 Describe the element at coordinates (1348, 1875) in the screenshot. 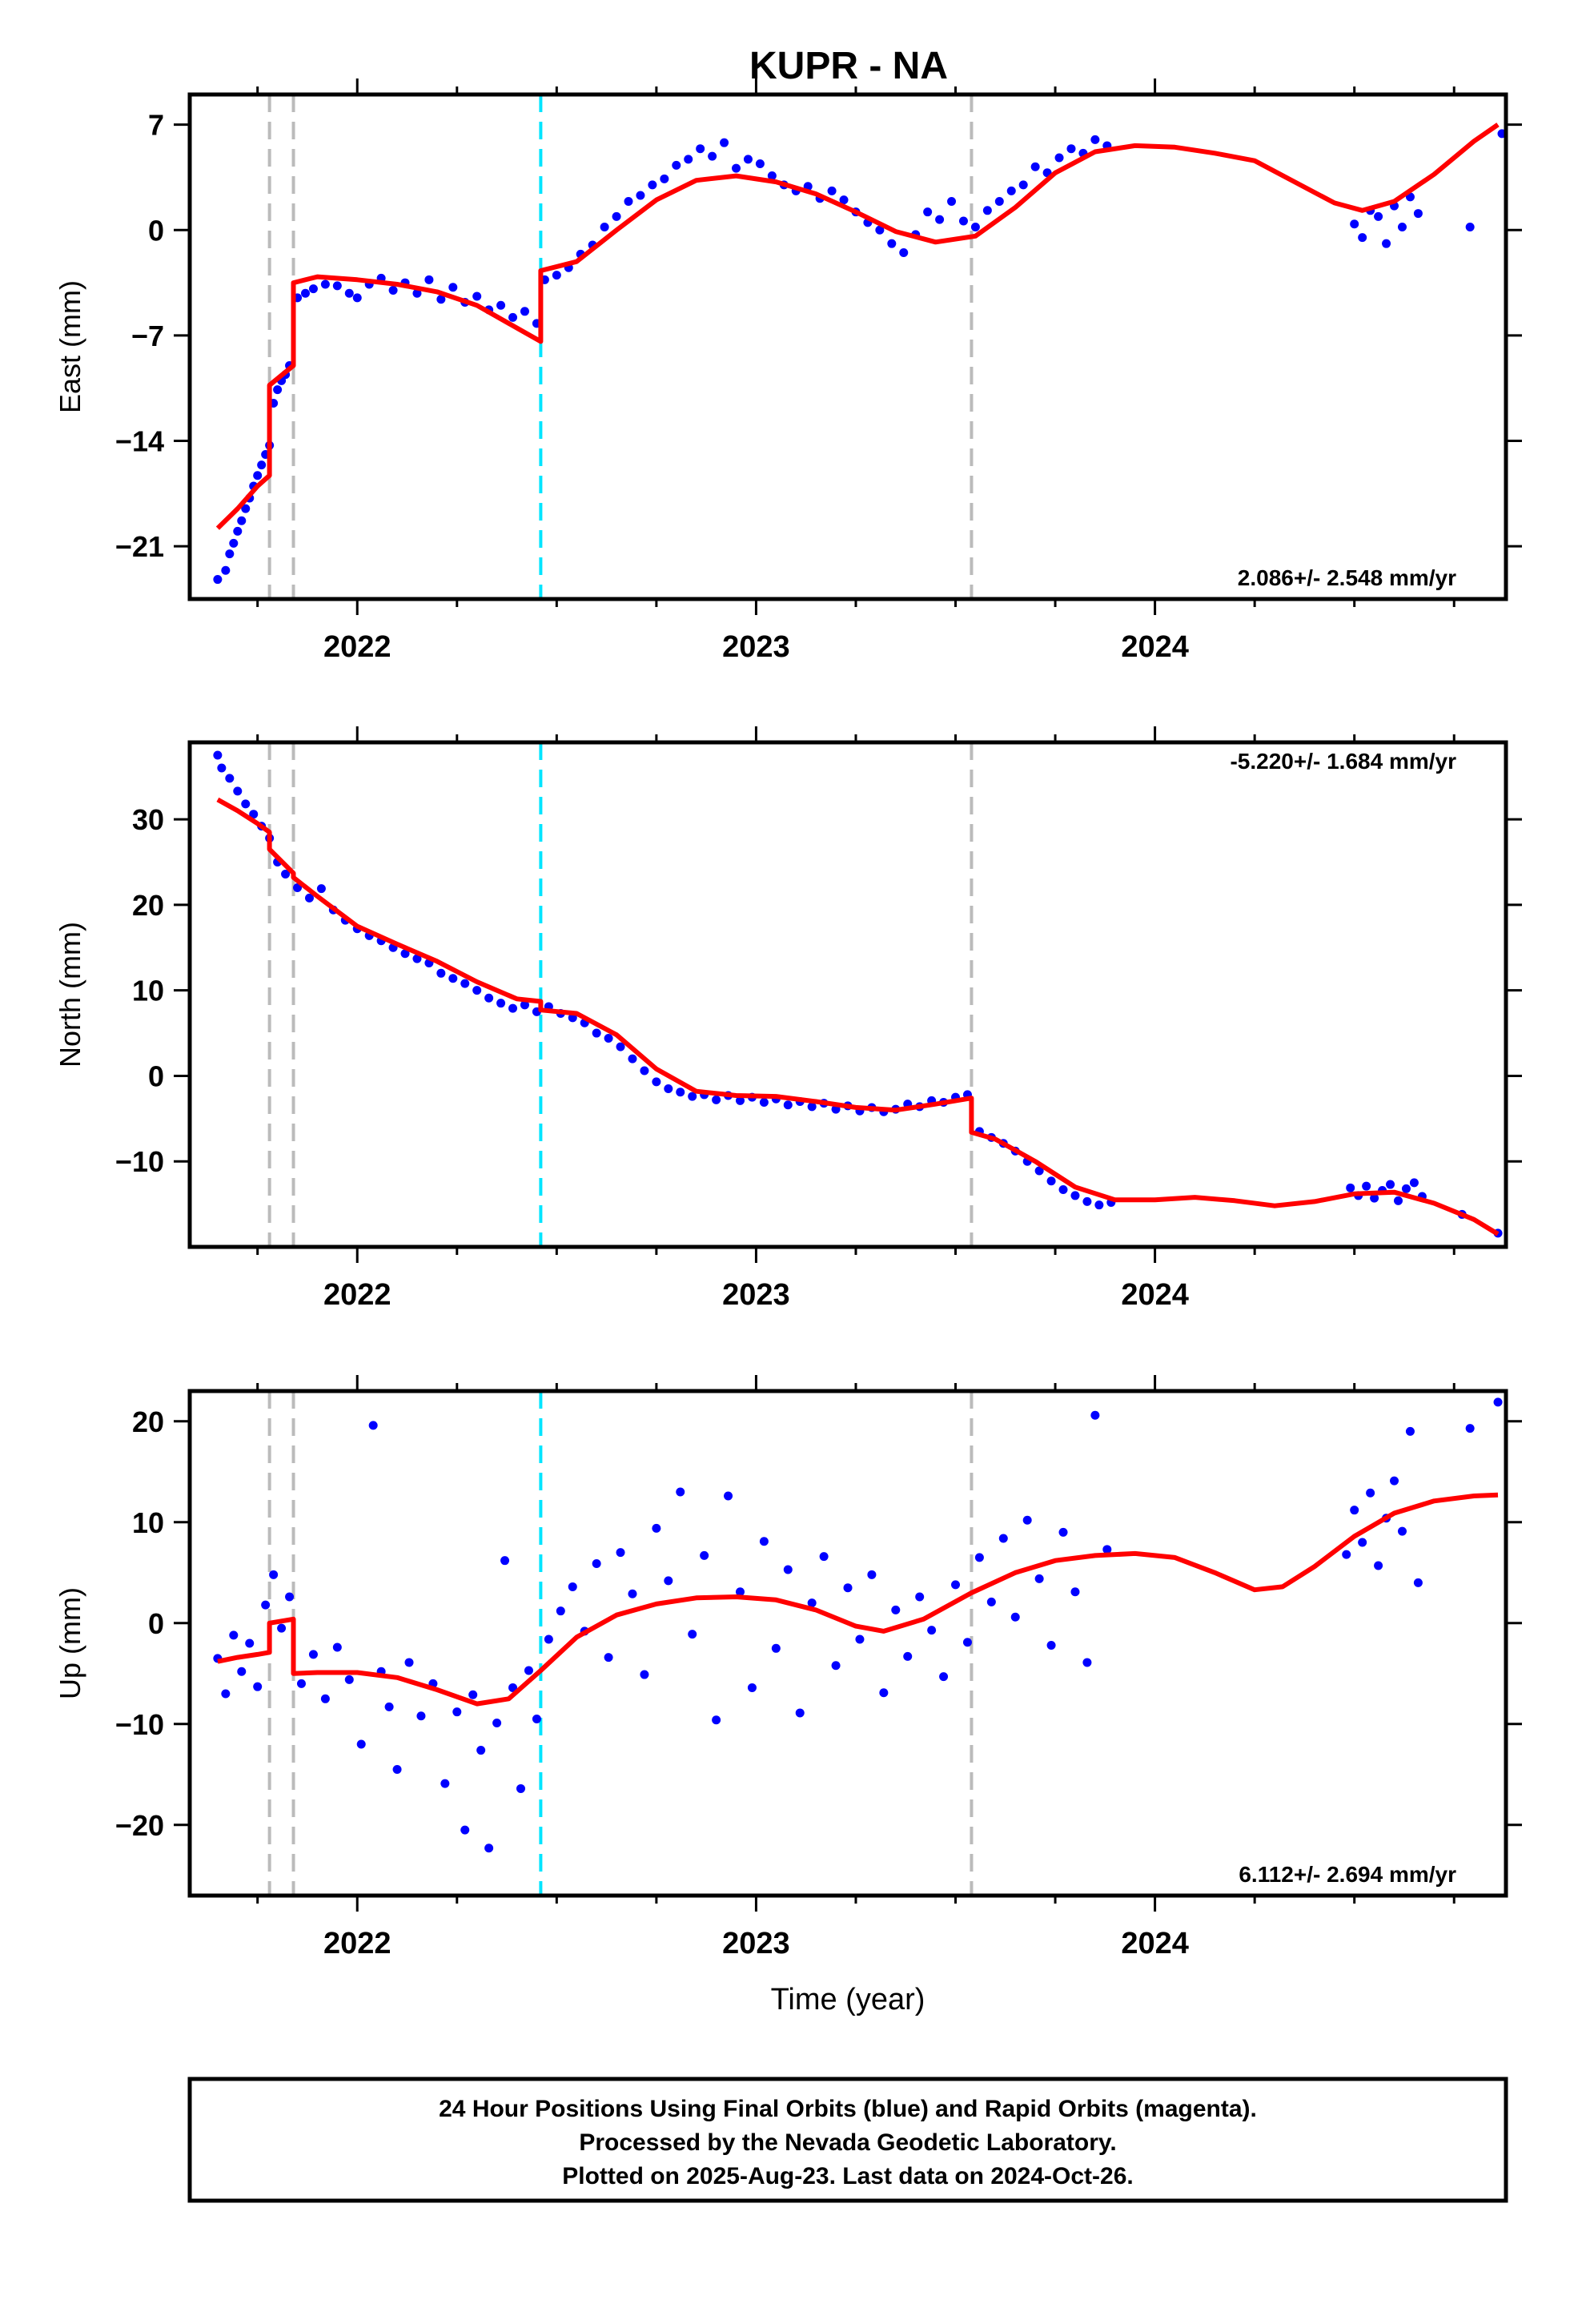

I see `rate-annotation: 6.112+/- 2.694 mm/yr` at that location.